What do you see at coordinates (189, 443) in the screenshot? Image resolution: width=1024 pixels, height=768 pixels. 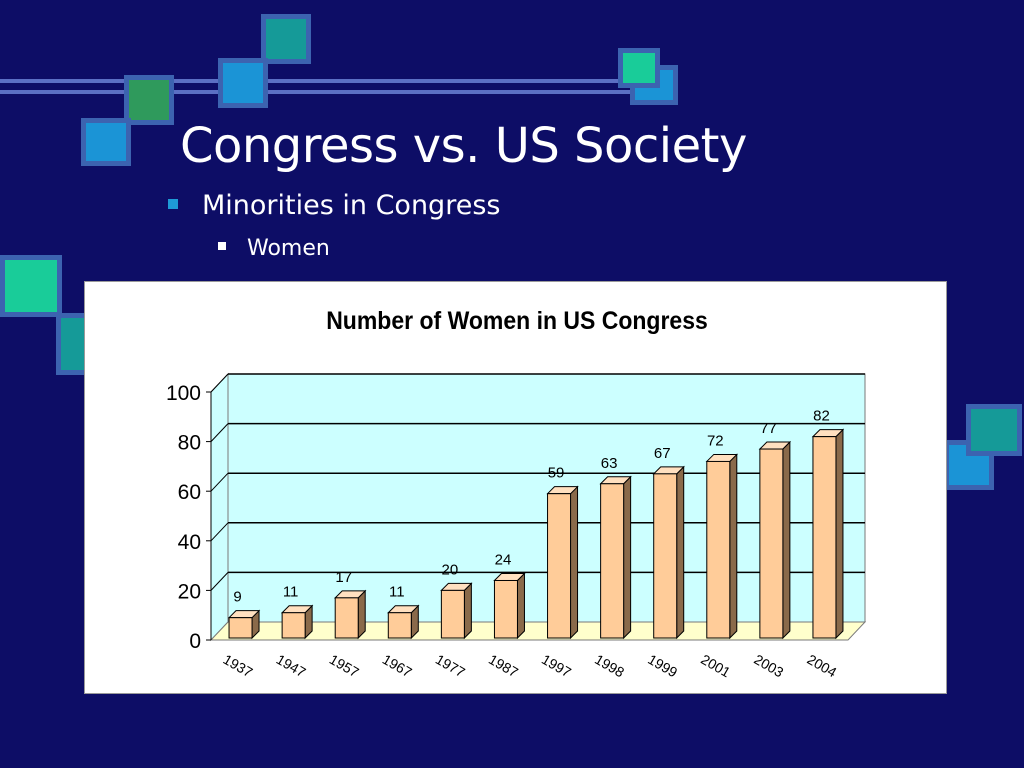 I see `y-tick-label: 80` at bounding box center [189, 443].